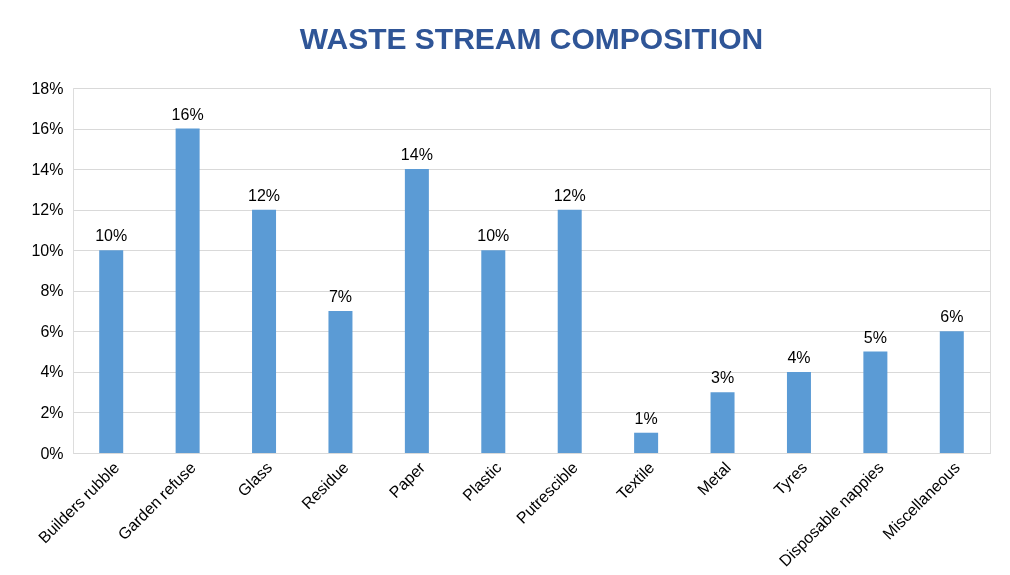  Describe the element at coordinates (52, 372) in the screenshot. I see `y-tick-label: 4%` at that location.